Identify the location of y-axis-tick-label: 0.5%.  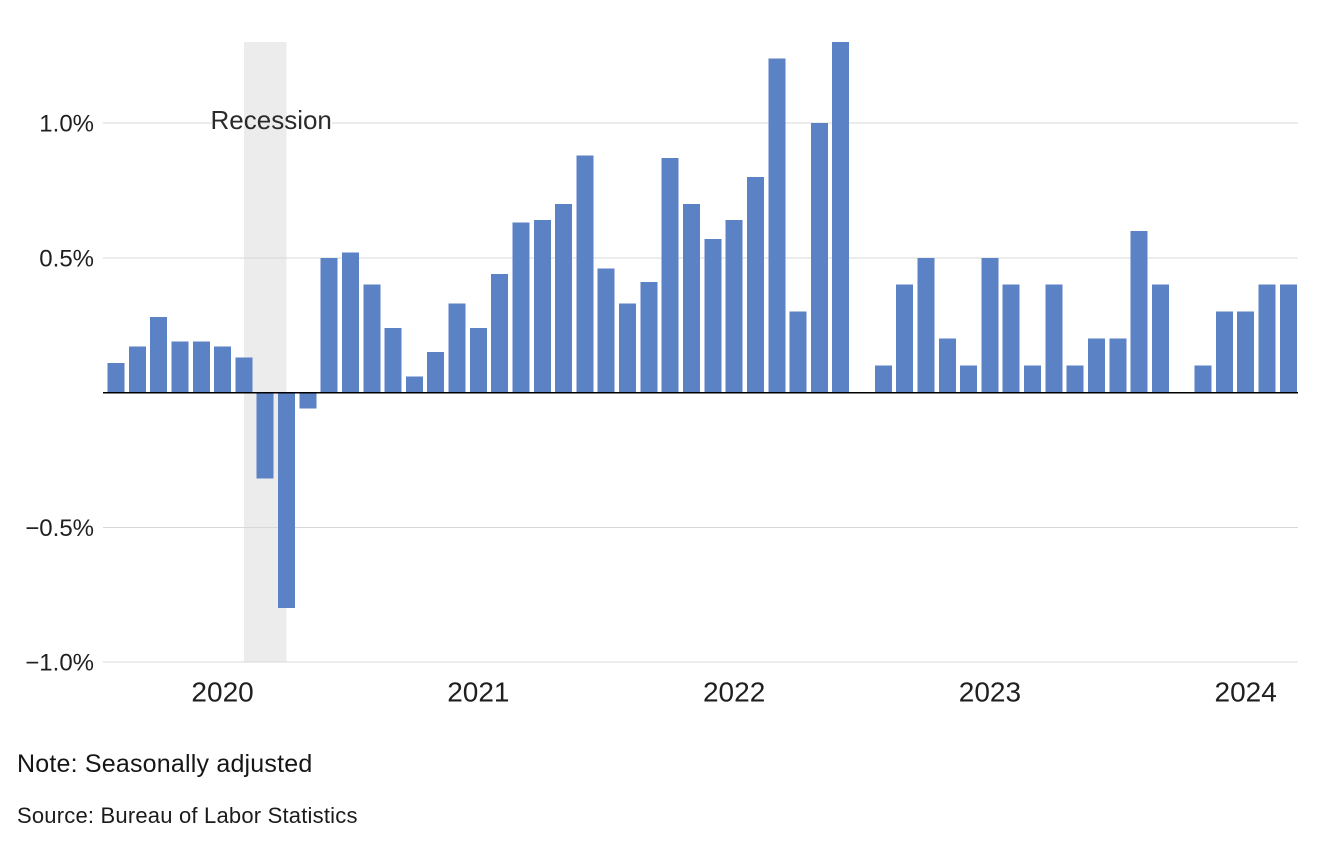
(66, 258).